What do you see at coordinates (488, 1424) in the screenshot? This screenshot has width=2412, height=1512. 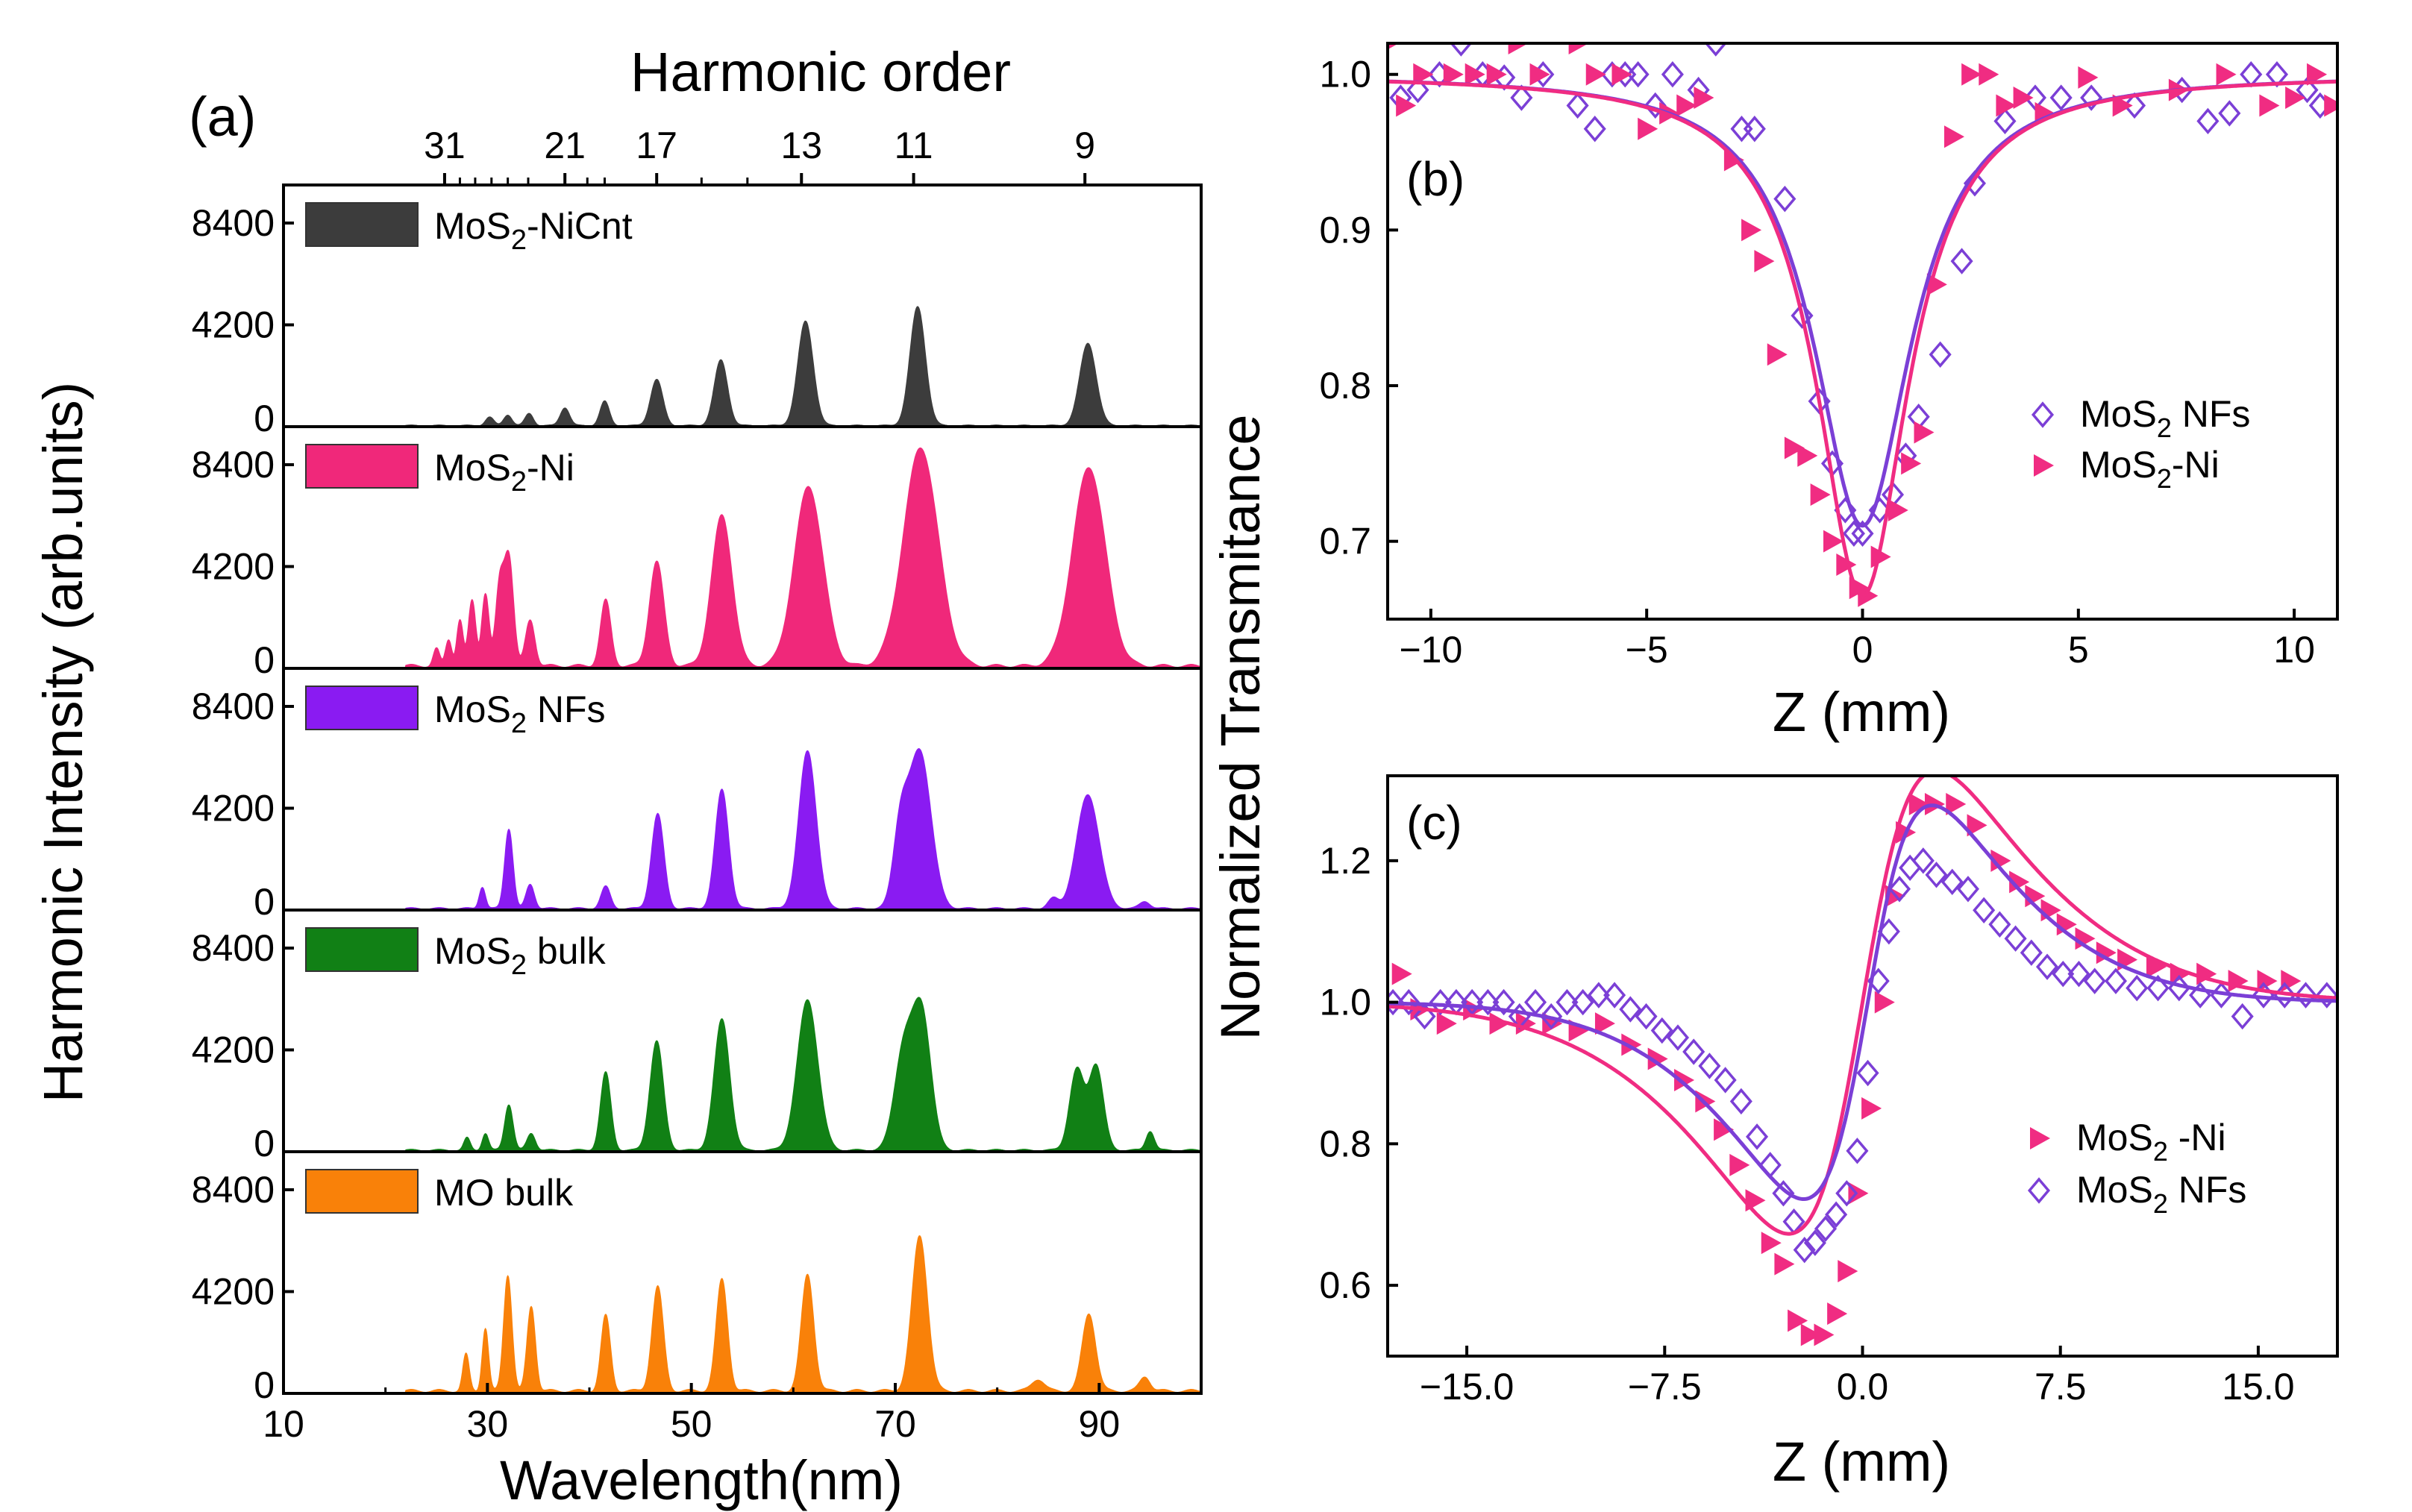 I see `x-tick-label: 30` at bounding box center [488, 1424].